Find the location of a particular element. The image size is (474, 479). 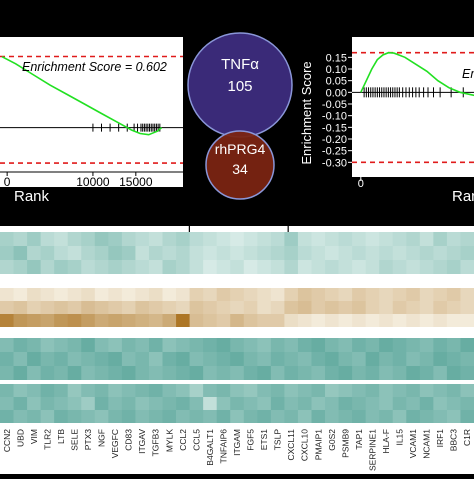

heatmap-cell-b0-r0-c4 is located at coordinates (61, 239).